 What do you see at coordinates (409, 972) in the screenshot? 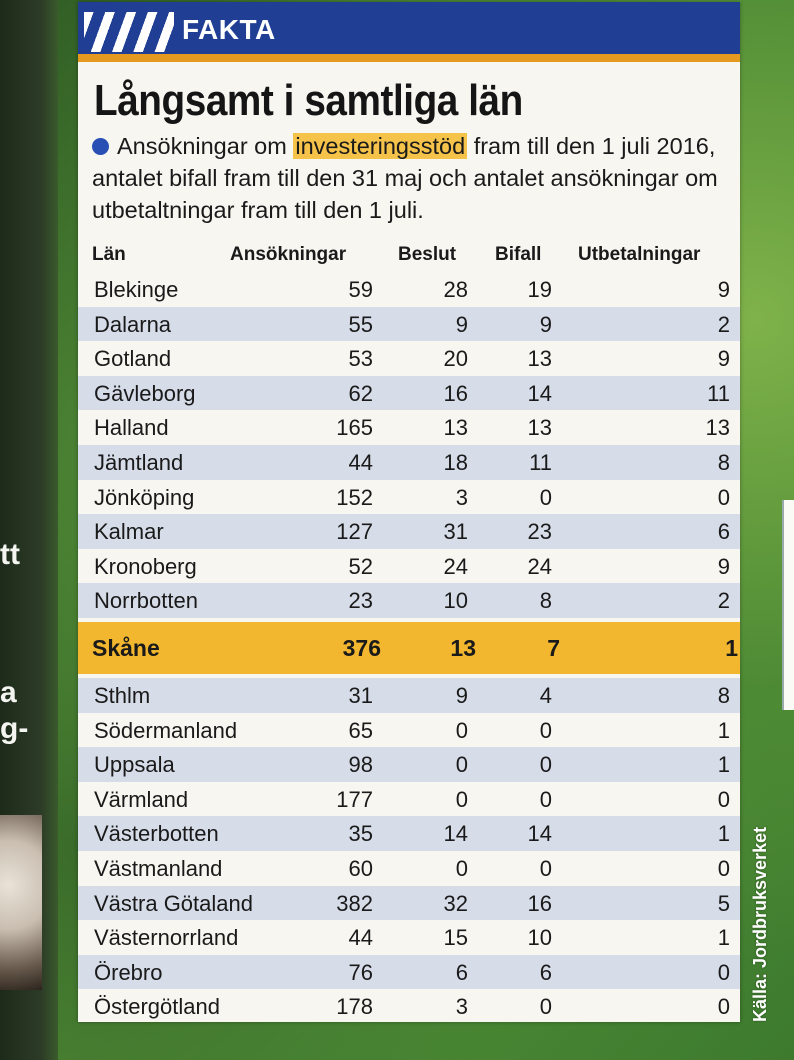
I see `table-row: Örebro 76 6 6 0` at bounding box center [409, 972].